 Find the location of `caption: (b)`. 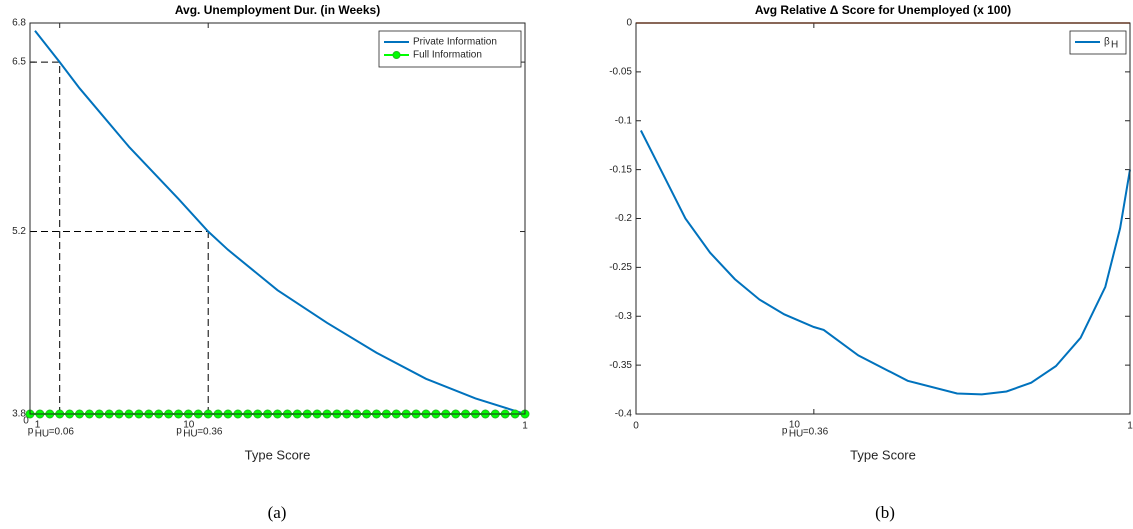

caption: (b) is located at coordinates (885, 512).